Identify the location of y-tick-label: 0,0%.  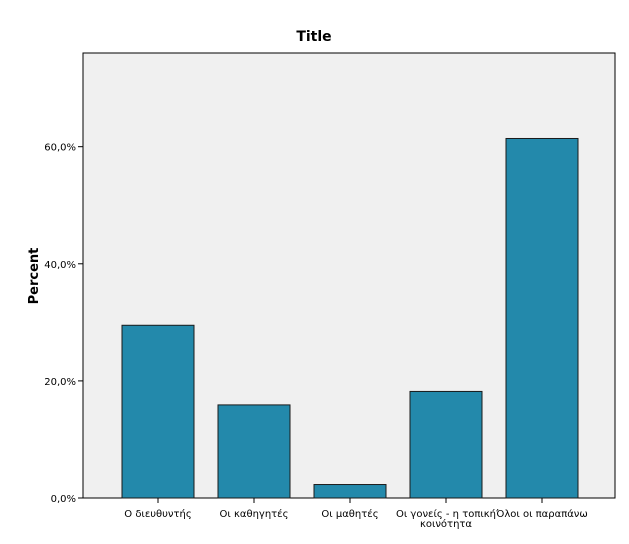
(63, 499).